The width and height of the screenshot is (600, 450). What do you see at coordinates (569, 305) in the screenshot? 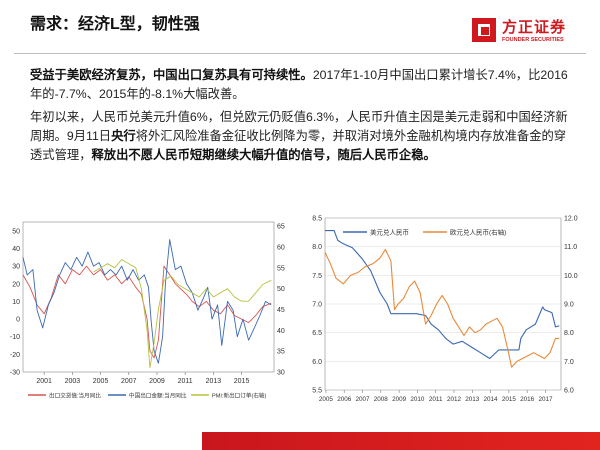
I see `y-right-tick-label: 9.0` at bounding box center [569, 305].